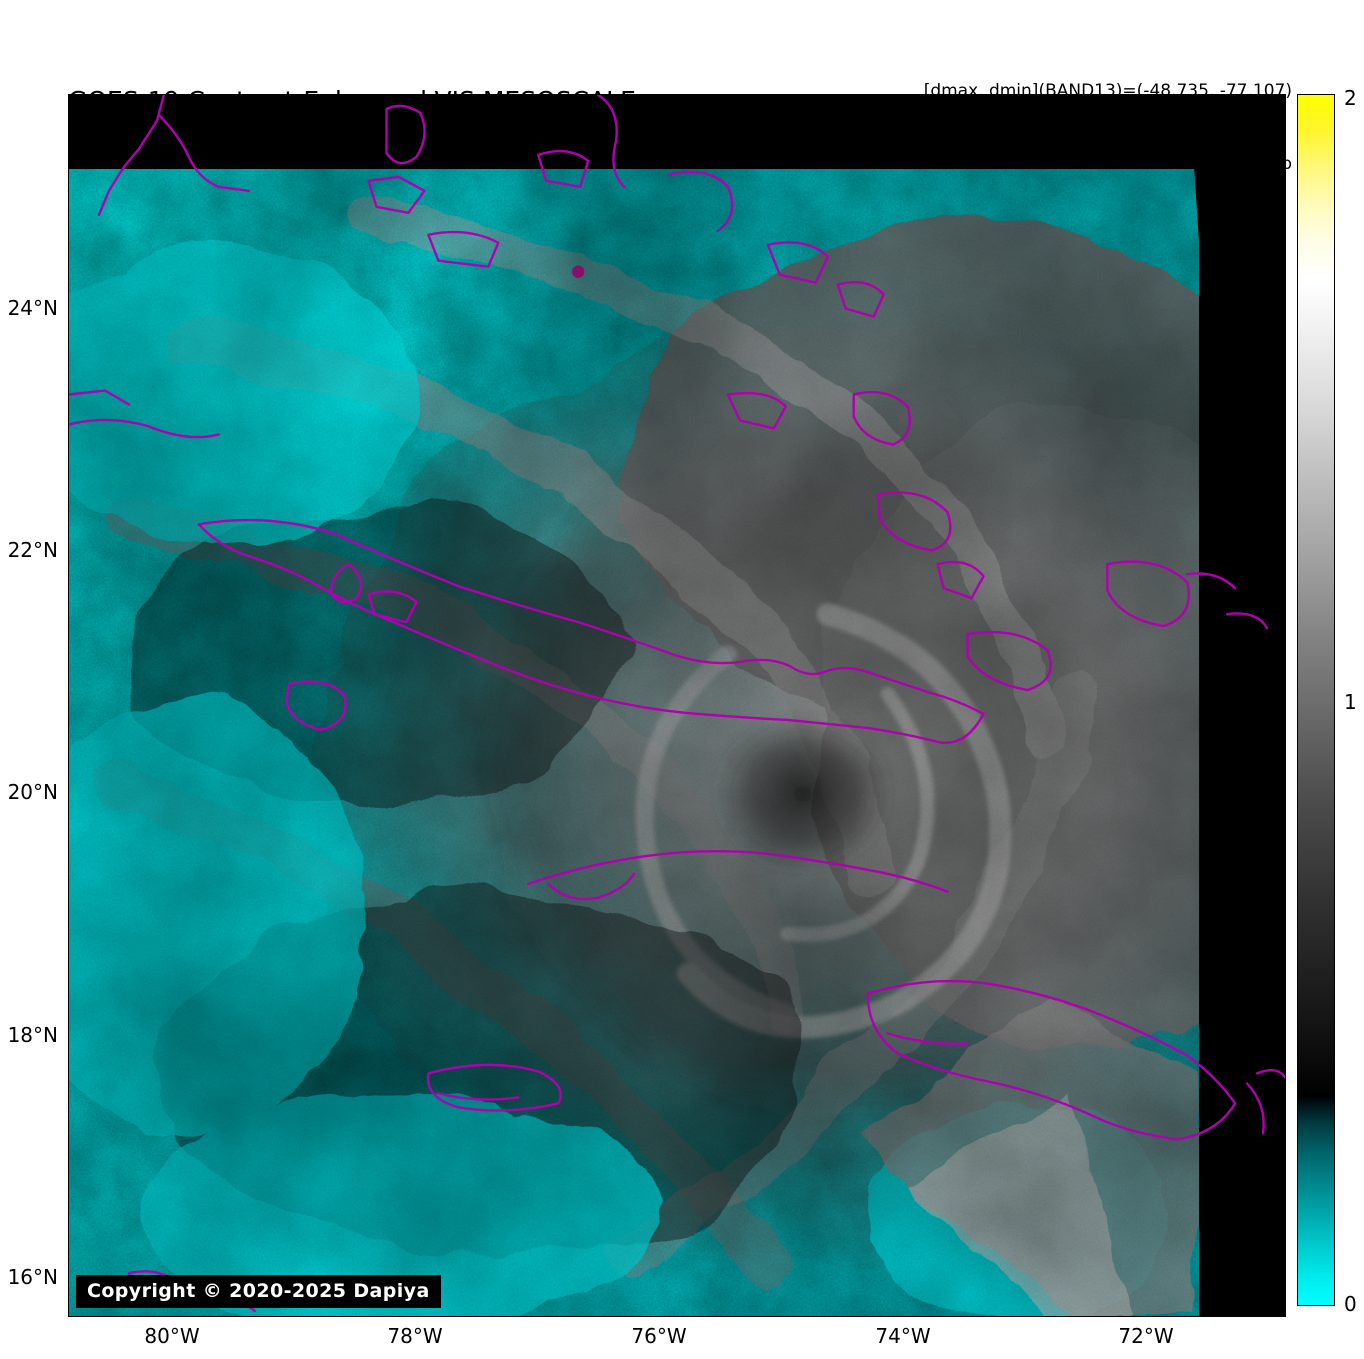  I want to click on colorbar-tick-label: 0, so click(1350, 1304).